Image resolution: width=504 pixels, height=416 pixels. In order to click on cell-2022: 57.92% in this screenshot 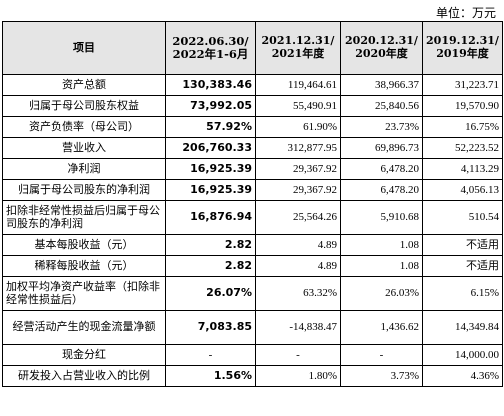, I will do `click(210, 127)`.